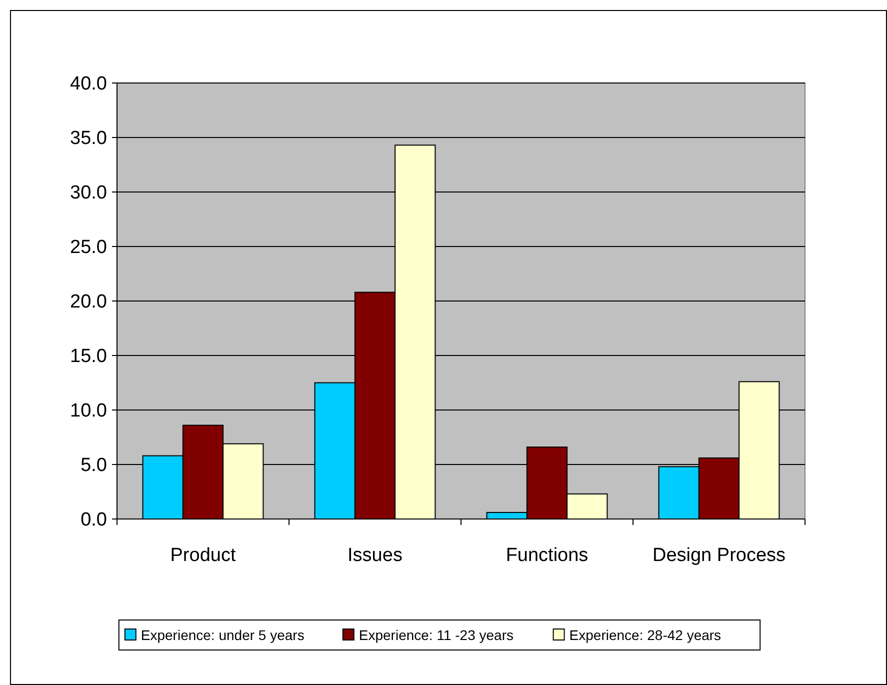 The height and width of the screenshot is (685, 887). I want to click on x-tick-label: Issues, so click(375, 555).